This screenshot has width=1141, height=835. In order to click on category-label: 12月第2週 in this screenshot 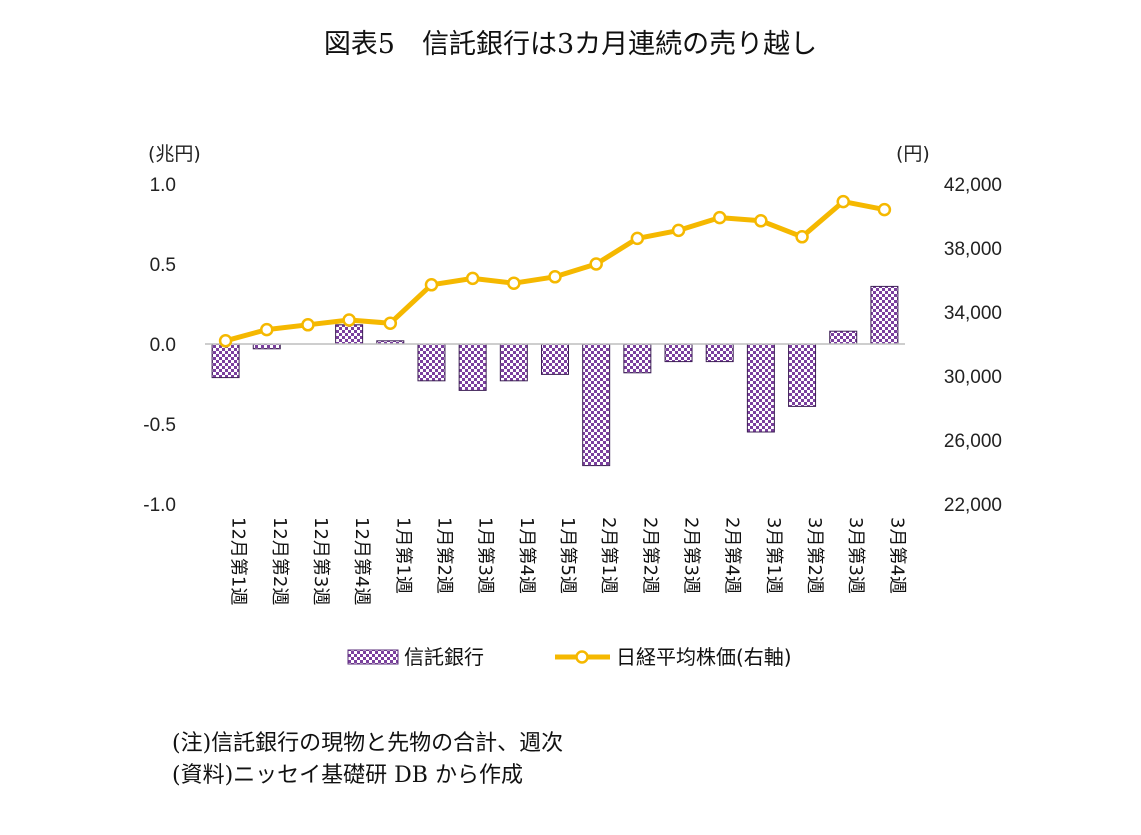, I will do `click(279, 561)`.